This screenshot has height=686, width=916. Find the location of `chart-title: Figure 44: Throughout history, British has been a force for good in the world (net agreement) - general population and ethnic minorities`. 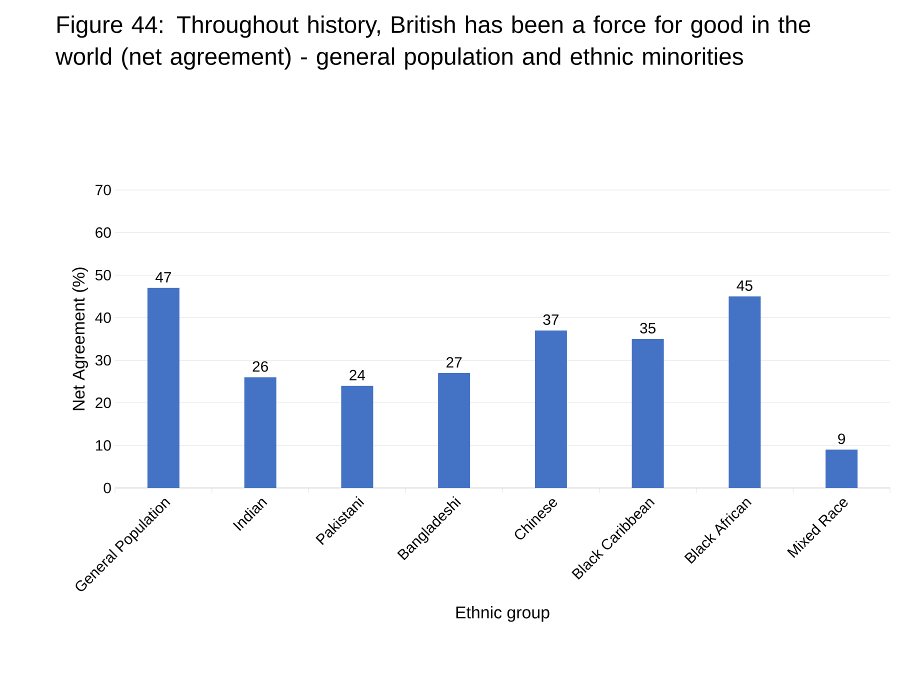

chart-title: Figure 44: Throughout history, British has been a force for good in the world (net agreement) - general population and ethnic minorities is located at coordinates (432, 43).